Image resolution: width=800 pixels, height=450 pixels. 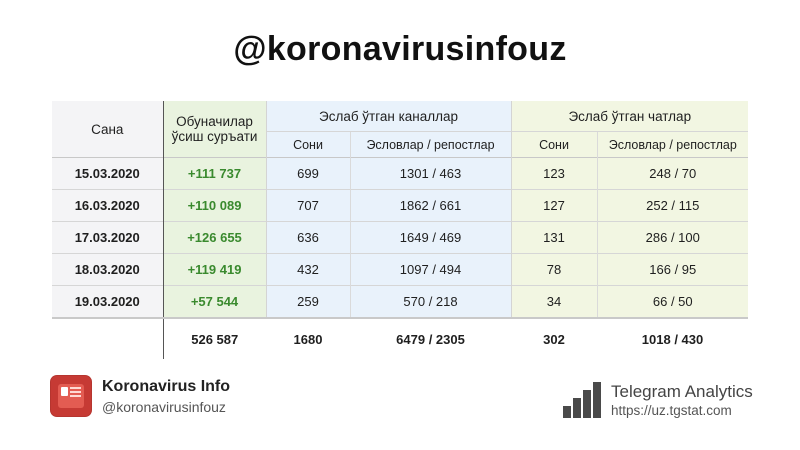 I want to click on page-title: @koronavirusinfouz, so click(x=400, y=49).